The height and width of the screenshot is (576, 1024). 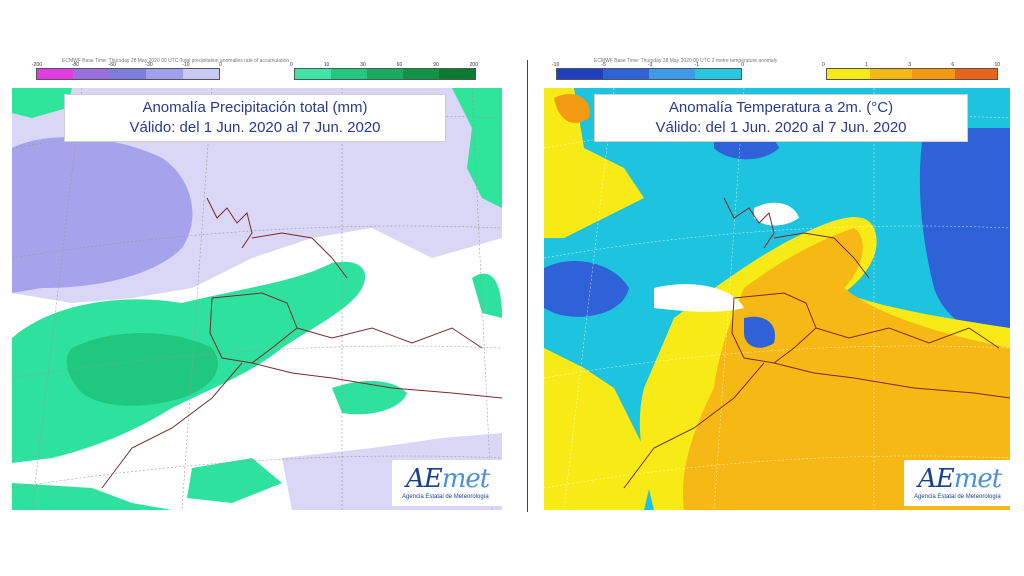 What do you see at coordinates (866, 65) in the screenshot?
I see `legend-tick: 1` at bounding box center [866, 65].